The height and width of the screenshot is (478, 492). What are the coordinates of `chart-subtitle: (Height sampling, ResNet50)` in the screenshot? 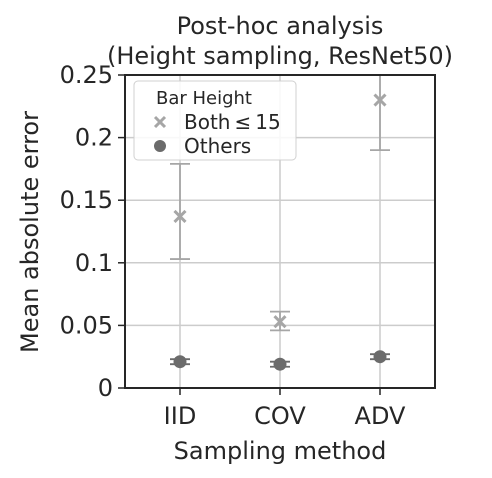 It's located at (280, 56).